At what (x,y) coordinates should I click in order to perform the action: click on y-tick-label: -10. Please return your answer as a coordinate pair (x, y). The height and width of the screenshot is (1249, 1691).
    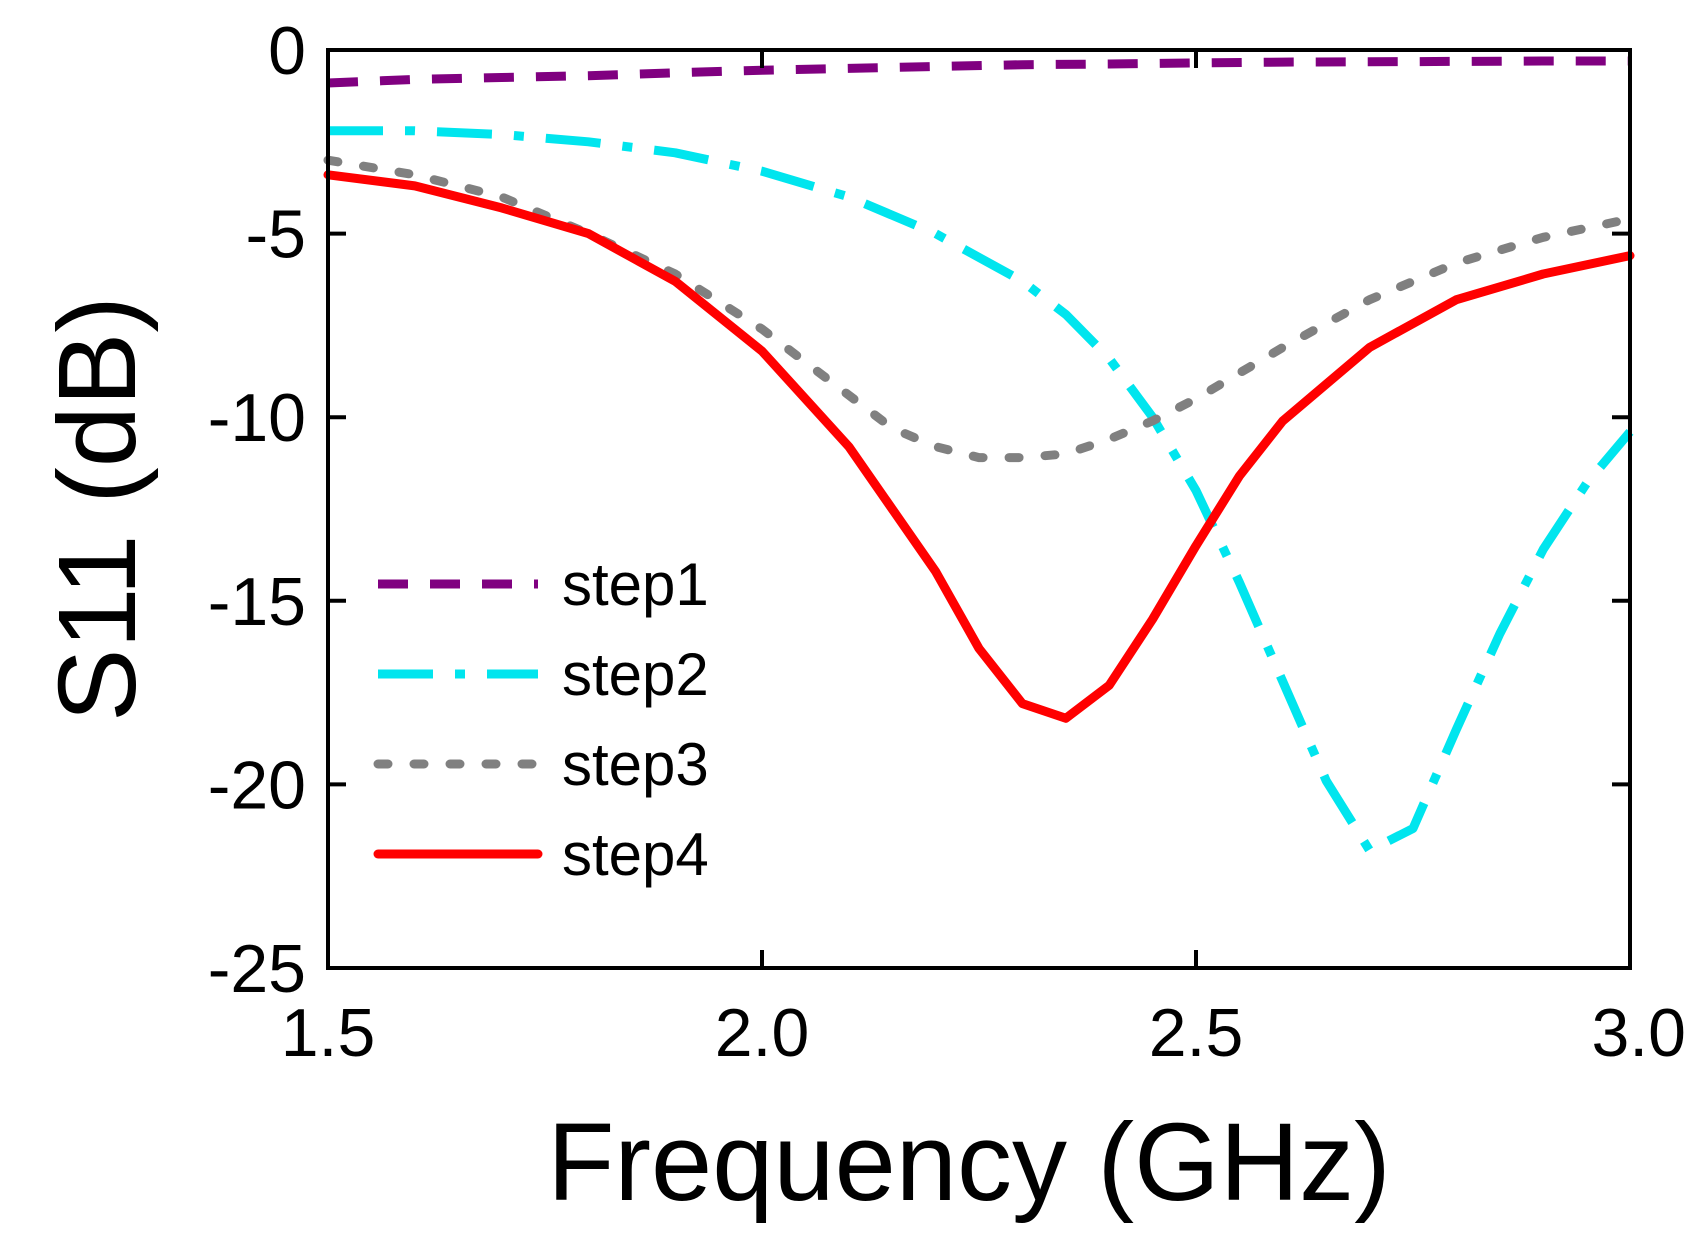
    Looking at the image, I should click on (257, 418).